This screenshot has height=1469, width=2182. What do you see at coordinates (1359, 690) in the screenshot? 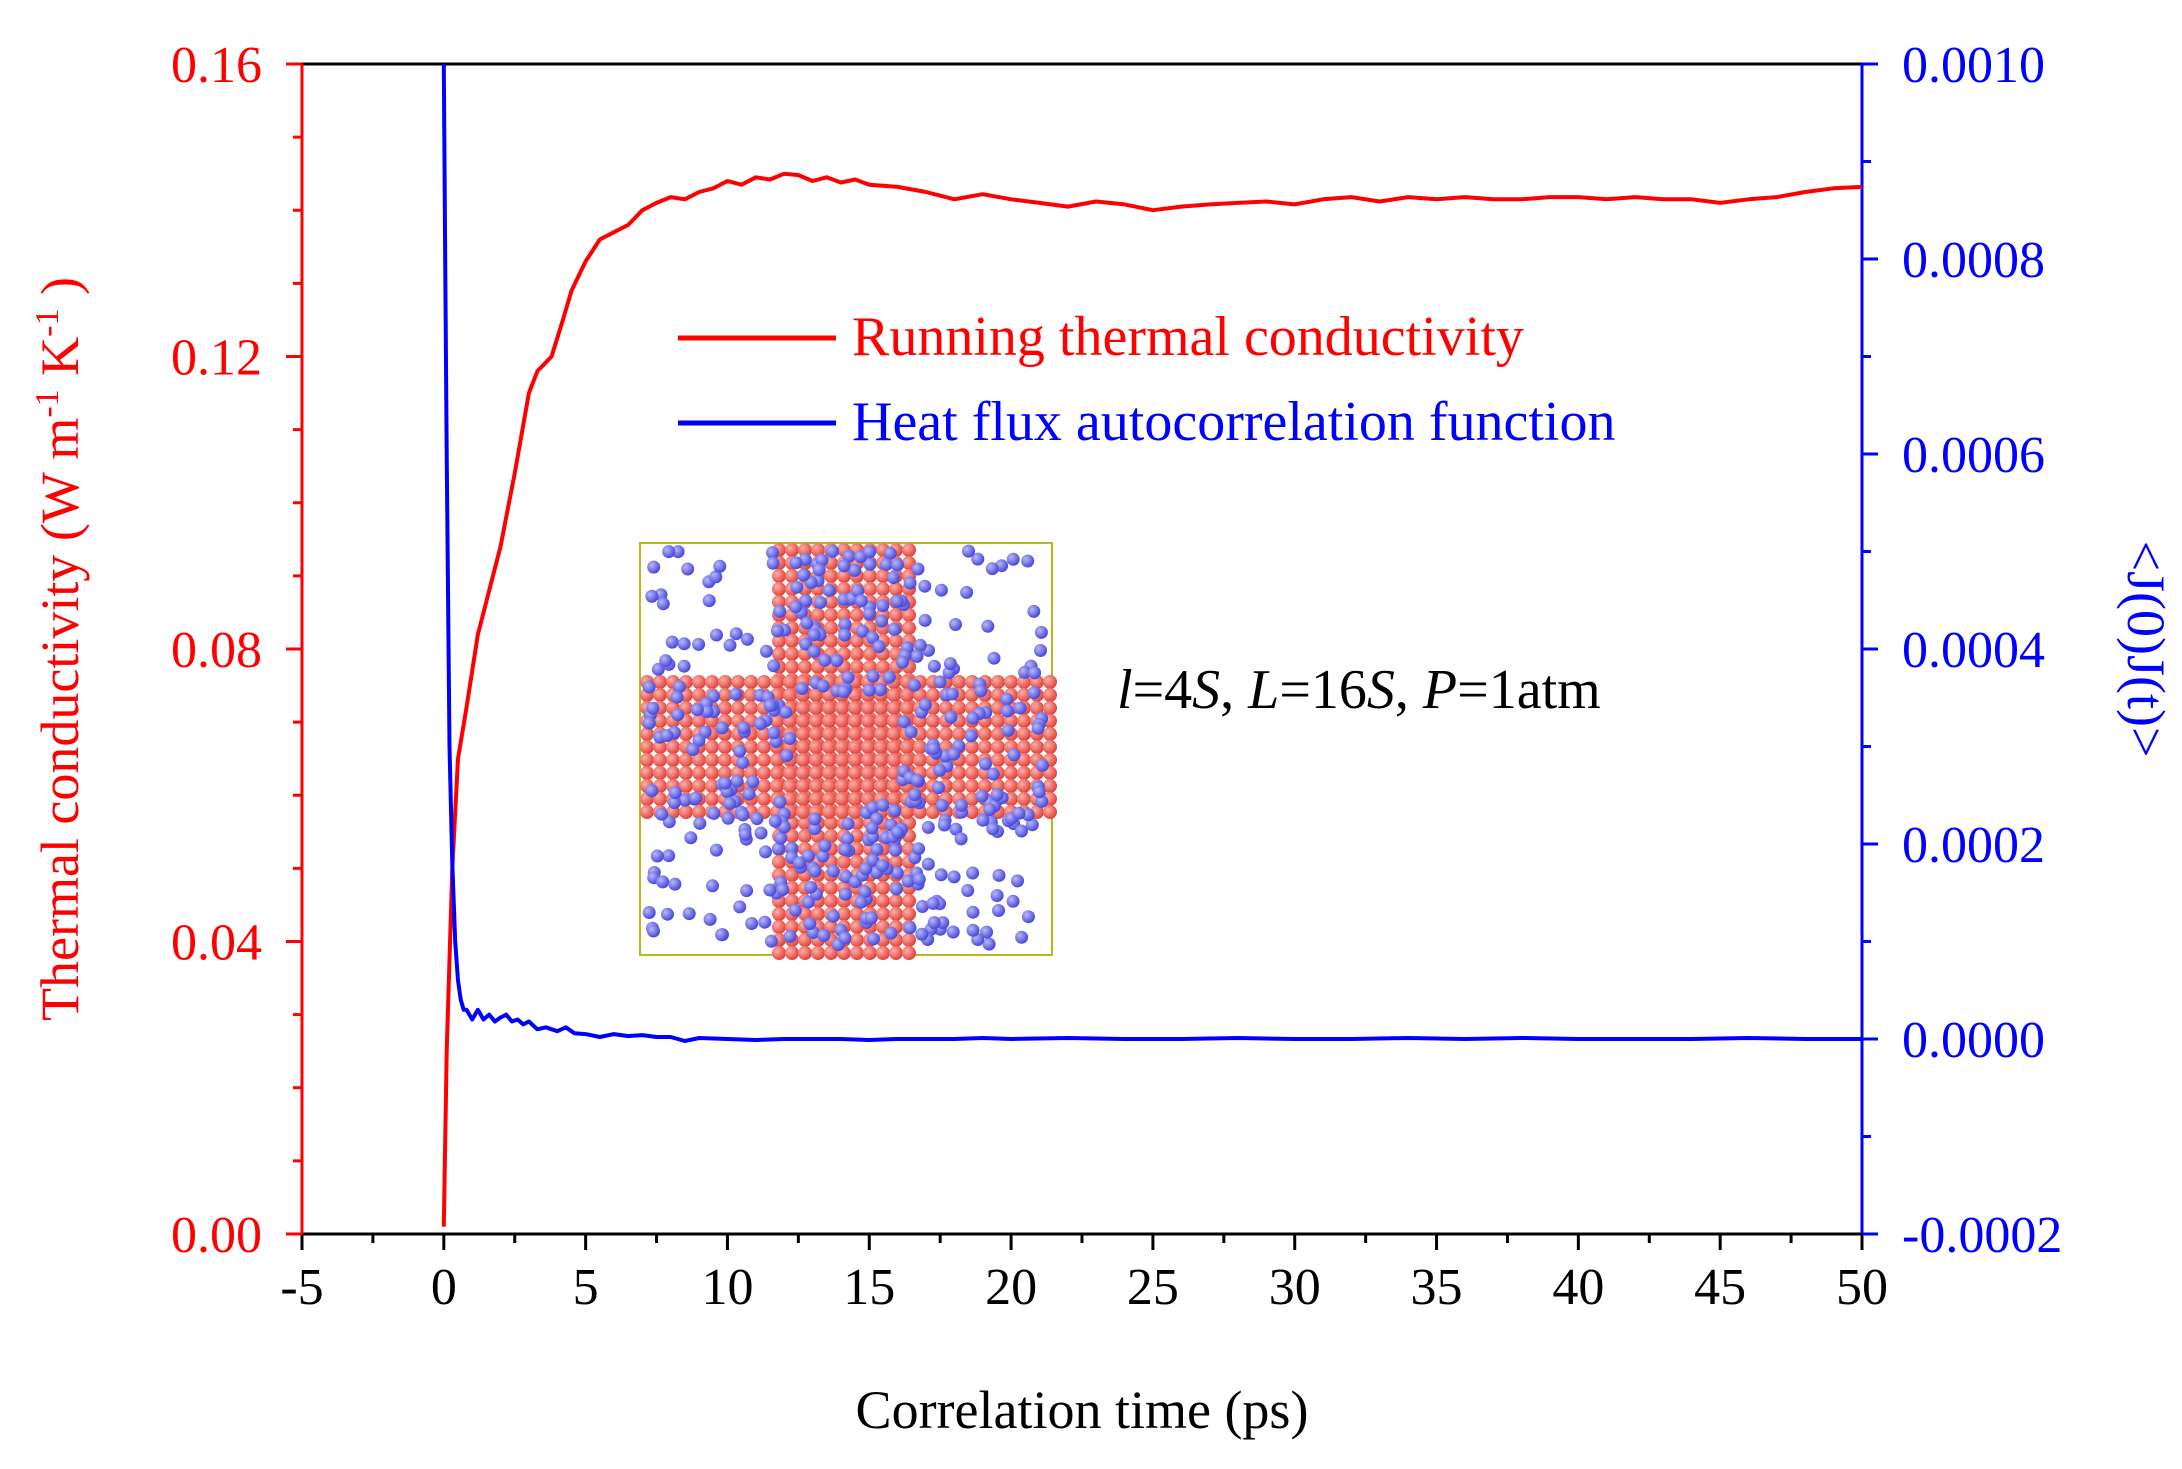
I see `parameters-annotation: l=4S, L=16S, P=1atm` at bounding box center [1359, 690].